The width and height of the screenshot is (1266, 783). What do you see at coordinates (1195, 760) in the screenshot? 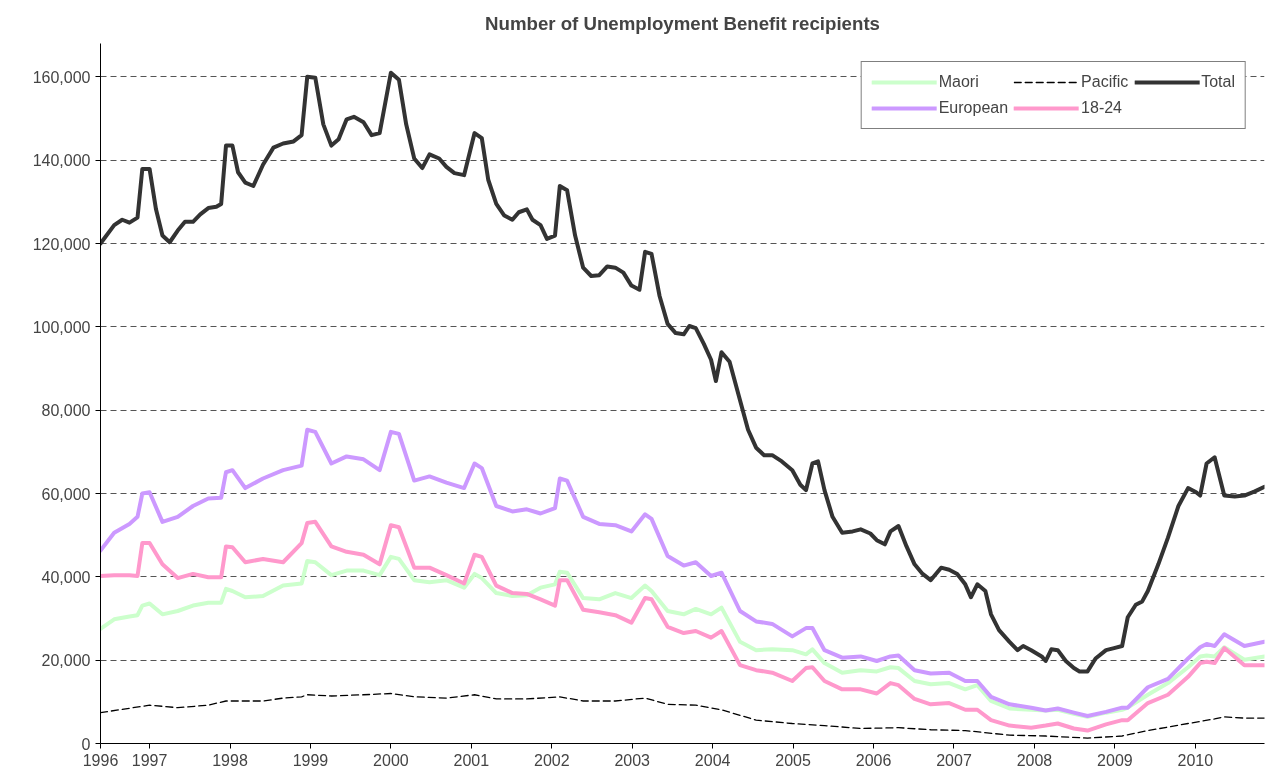
I see `x-tick-label: 2010` at bounding box center [1195, 760].